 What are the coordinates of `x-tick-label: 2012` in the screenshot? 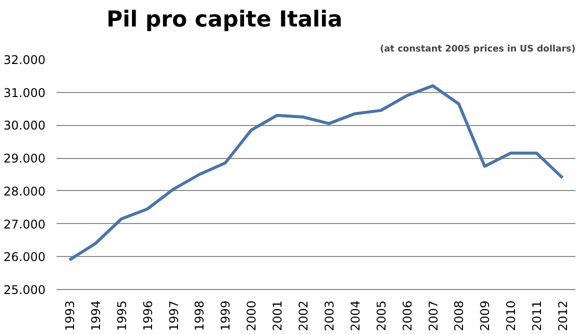 It's located at (563, 316).